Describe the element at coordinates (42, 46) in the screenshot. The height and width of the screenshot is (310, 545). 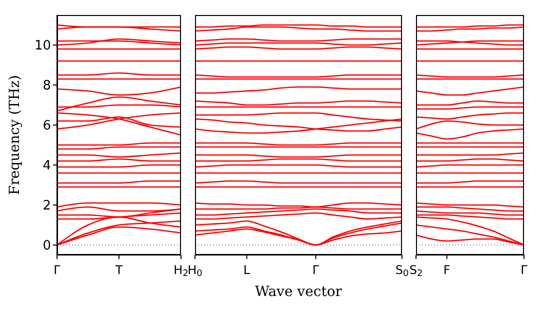
I see `y-tick-label: 10` at that location.